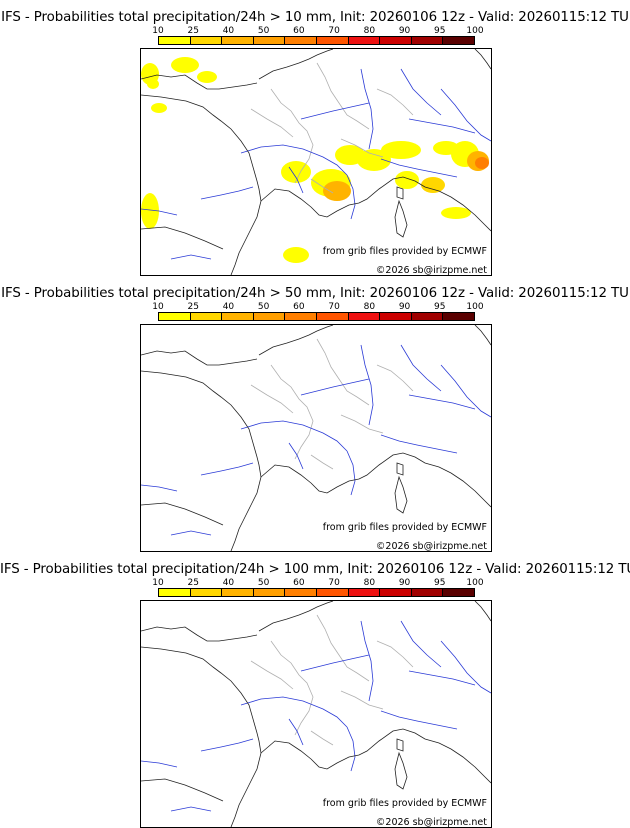 This screenshot has width=630, height=828. I want to click on colorbar-tick-label: 10, so click(158, 307).